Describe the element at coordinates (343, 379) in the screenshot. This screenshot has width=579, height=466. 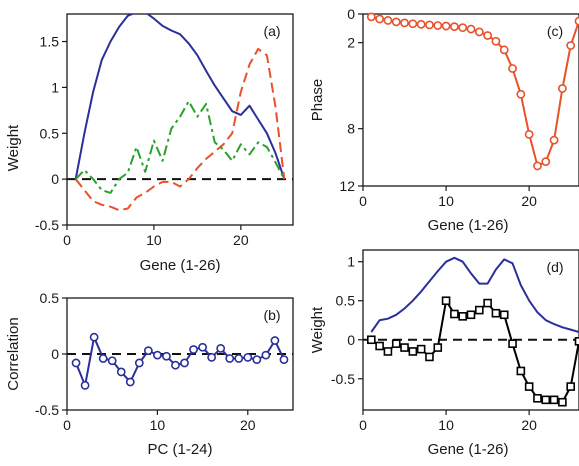
I see `y-tick-label: -0.5` at that location.